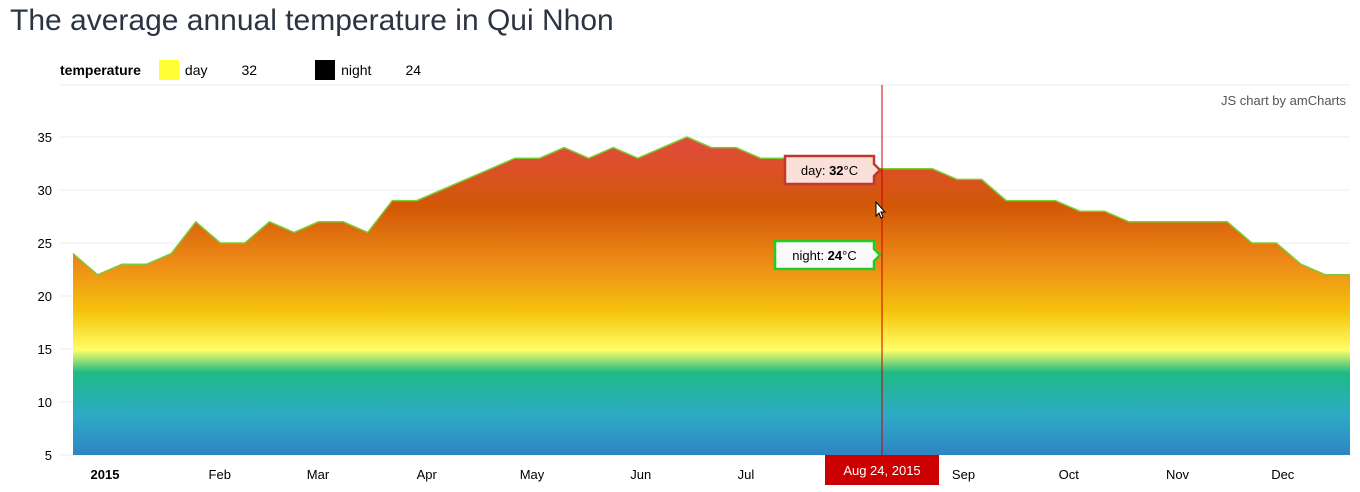  What do you see at coordinates (1069, 474) in the screenshot?
I see `x-tick-label-oct: Oct` at bounding box center [1069, 474].